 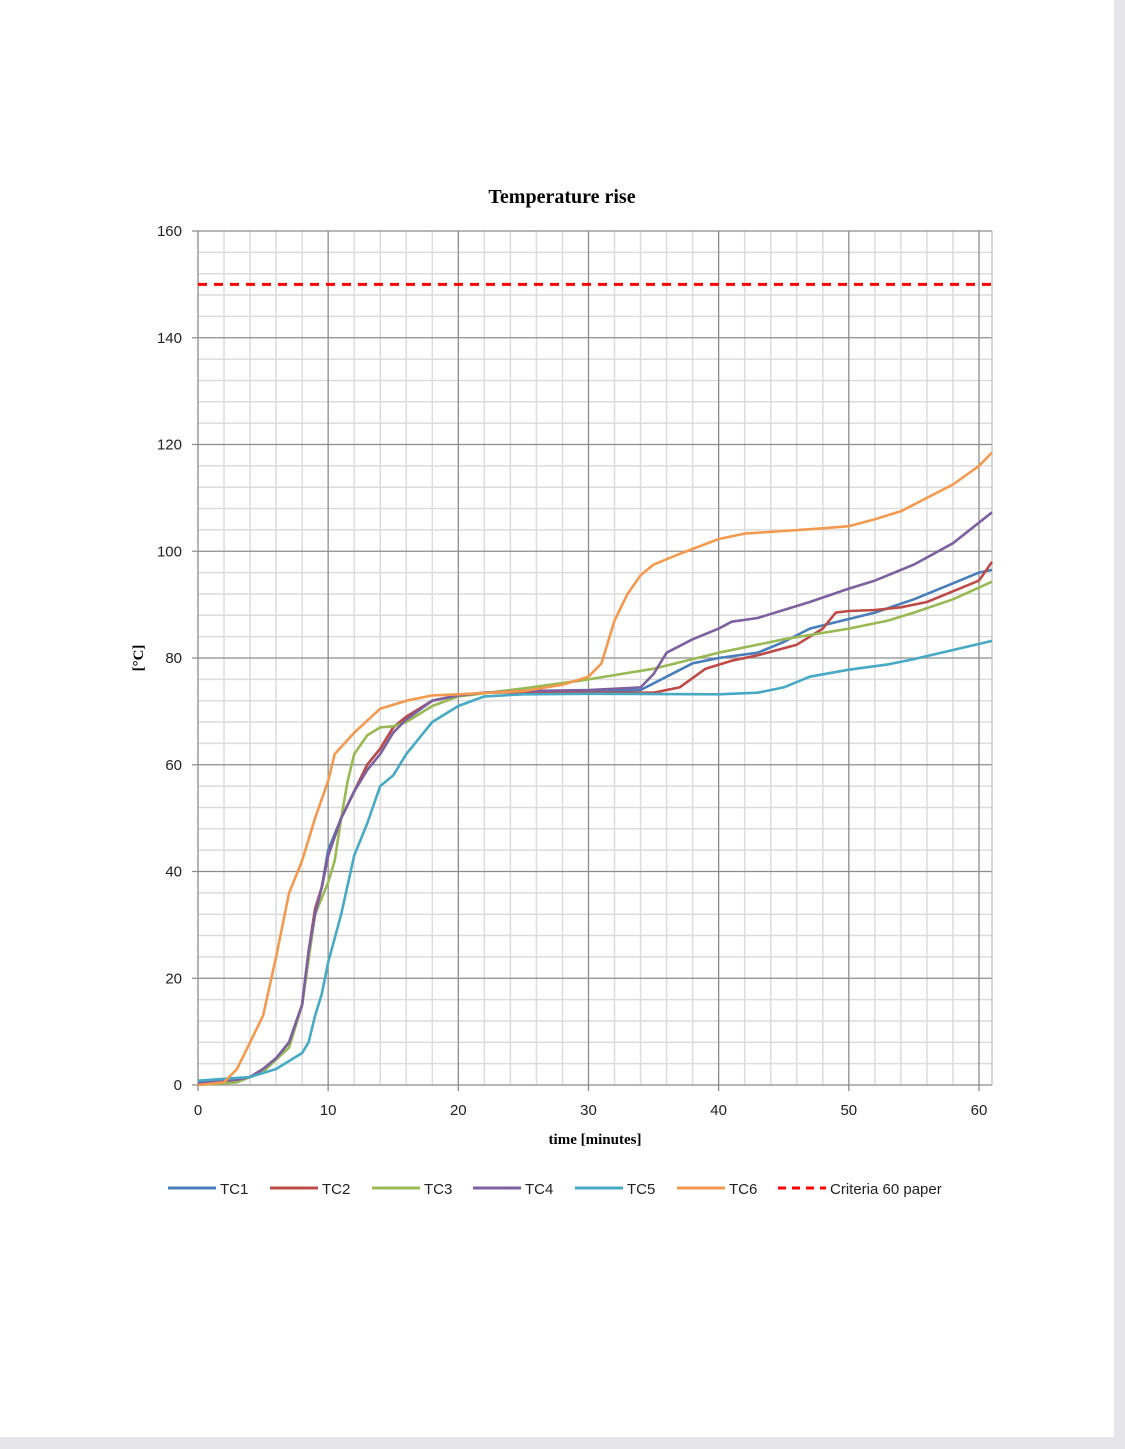 I want to click on x-tick-label: 0, so click(x=198, y=1110).